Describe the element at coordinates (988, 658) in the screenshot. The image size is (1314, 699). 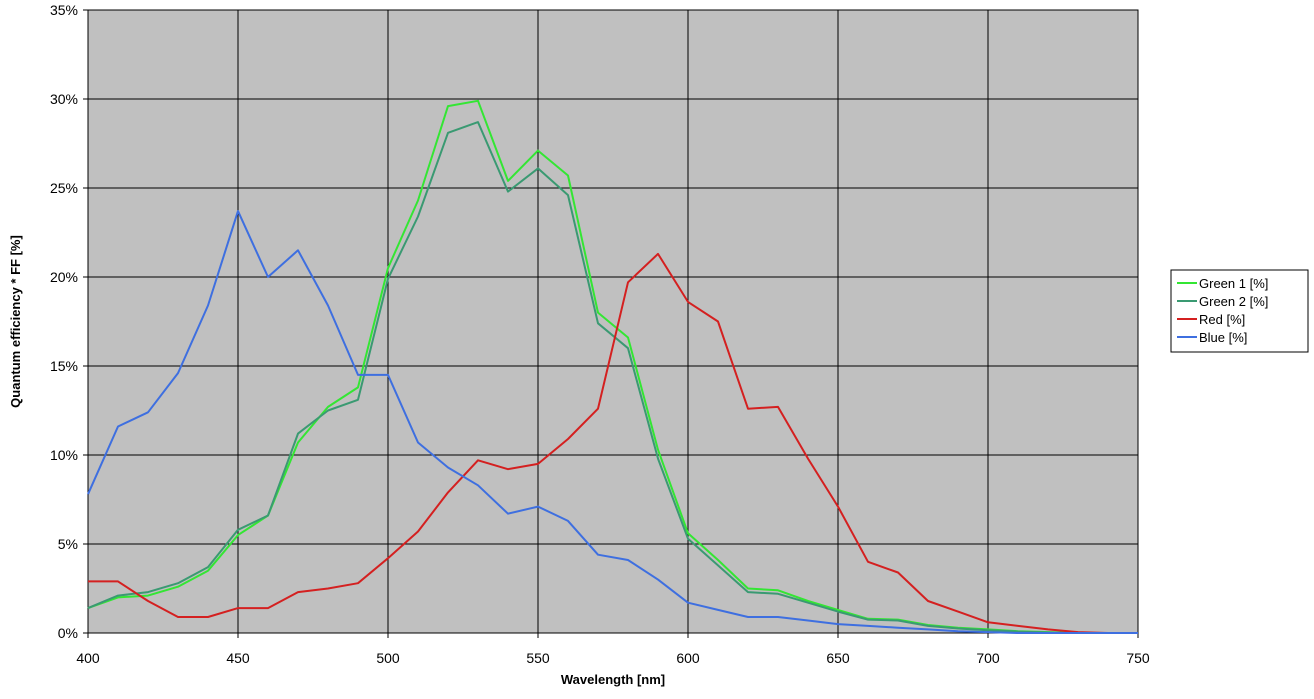
I see `x-tick-label: 700` at that location.